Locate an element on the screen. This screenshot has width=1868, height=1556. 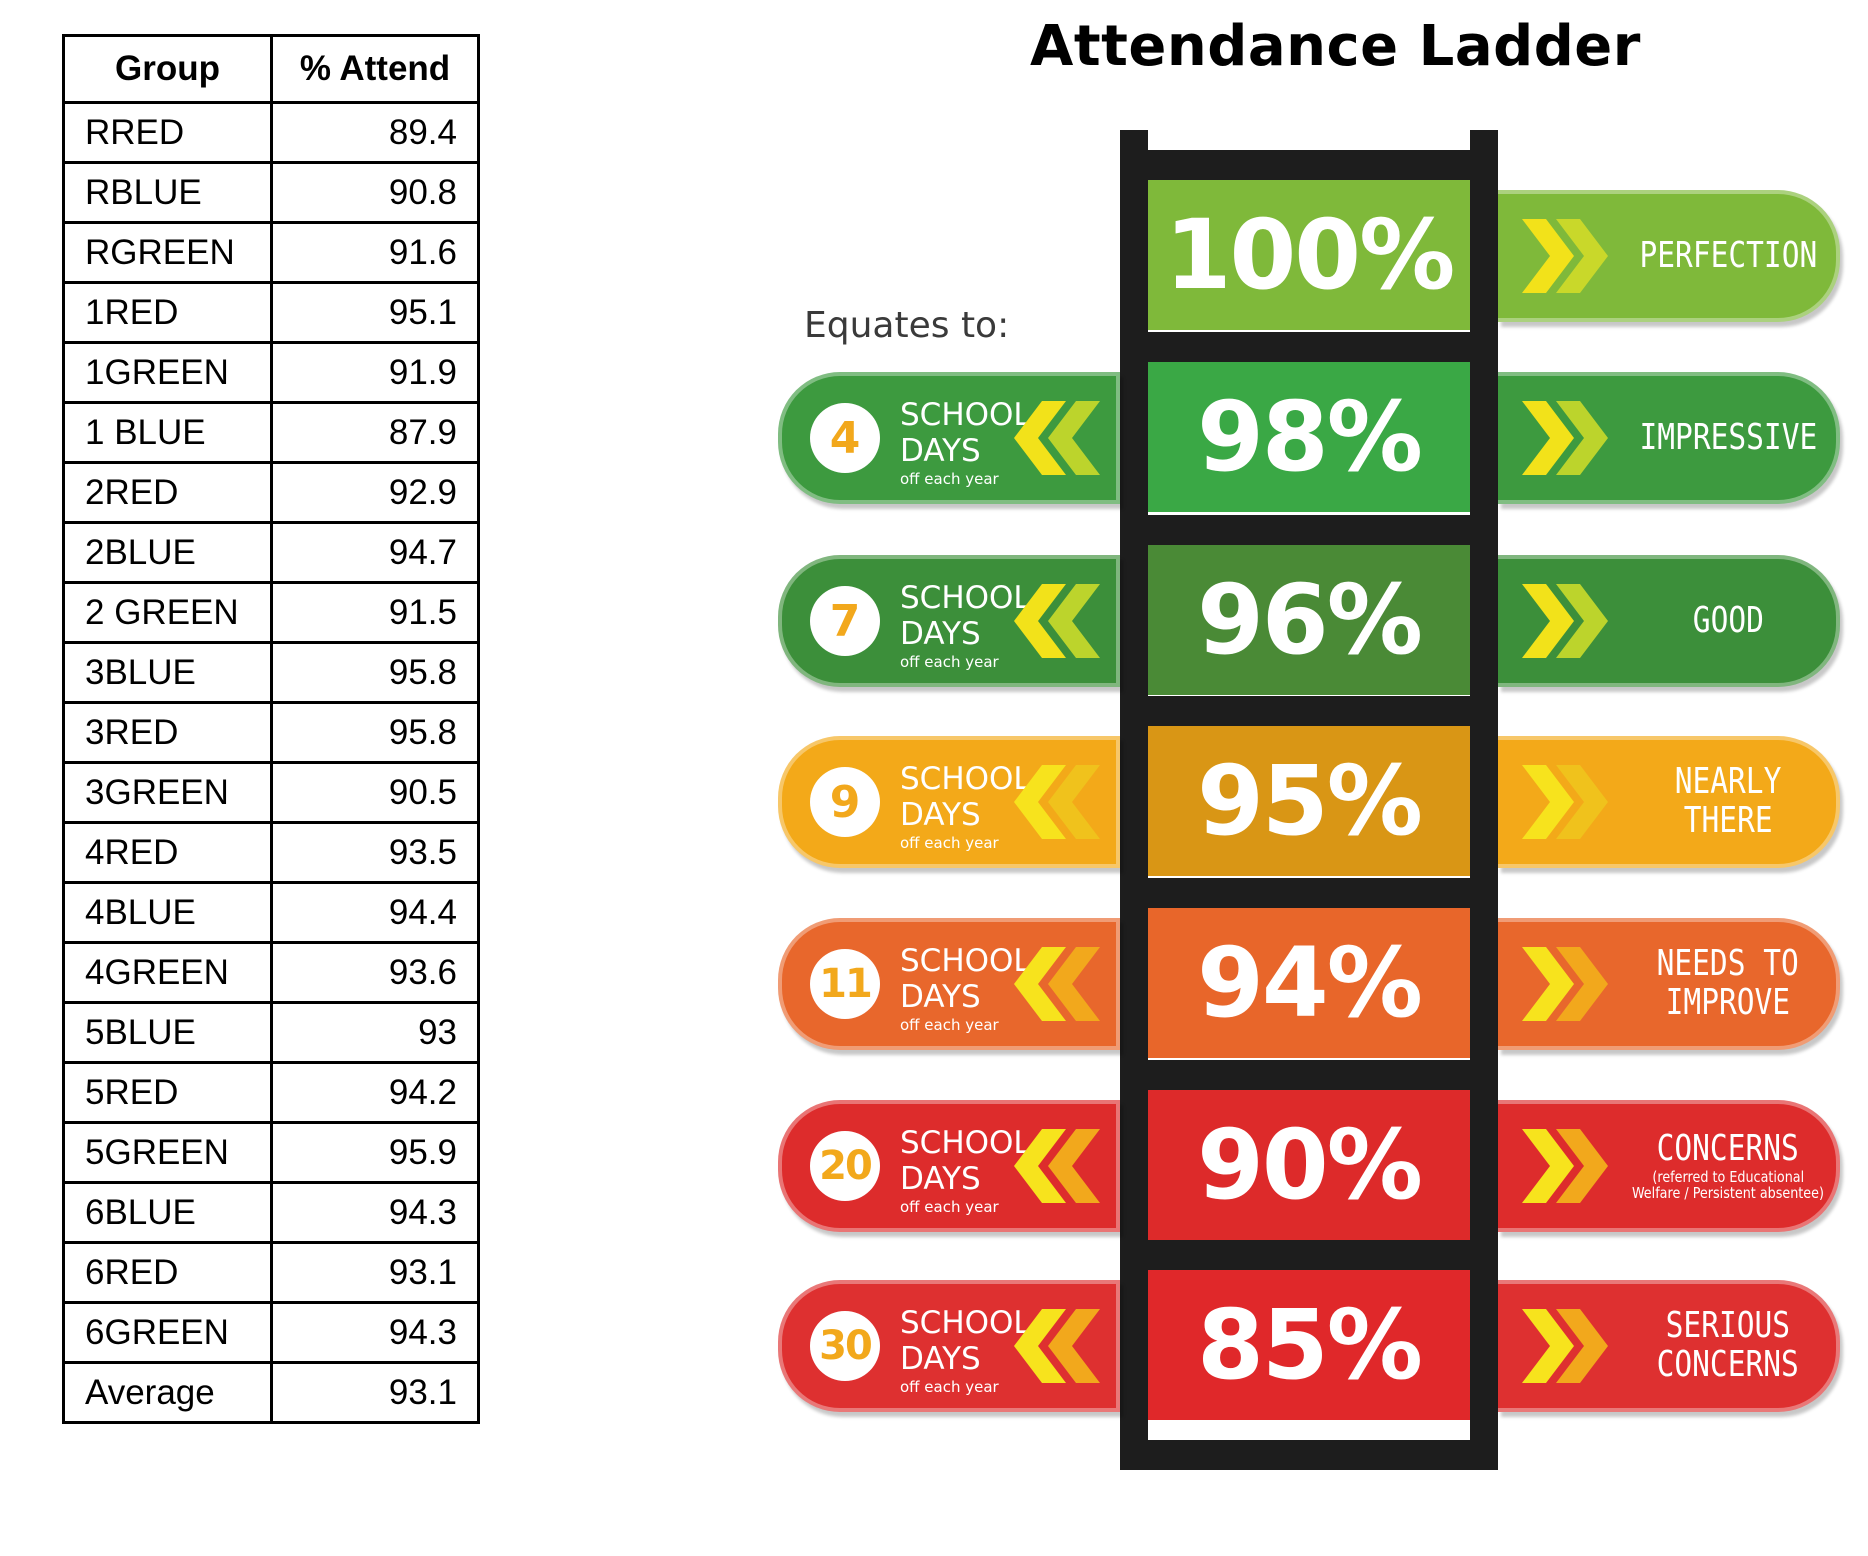
group-cell: RBLUE is located at coordinates (167, 192).